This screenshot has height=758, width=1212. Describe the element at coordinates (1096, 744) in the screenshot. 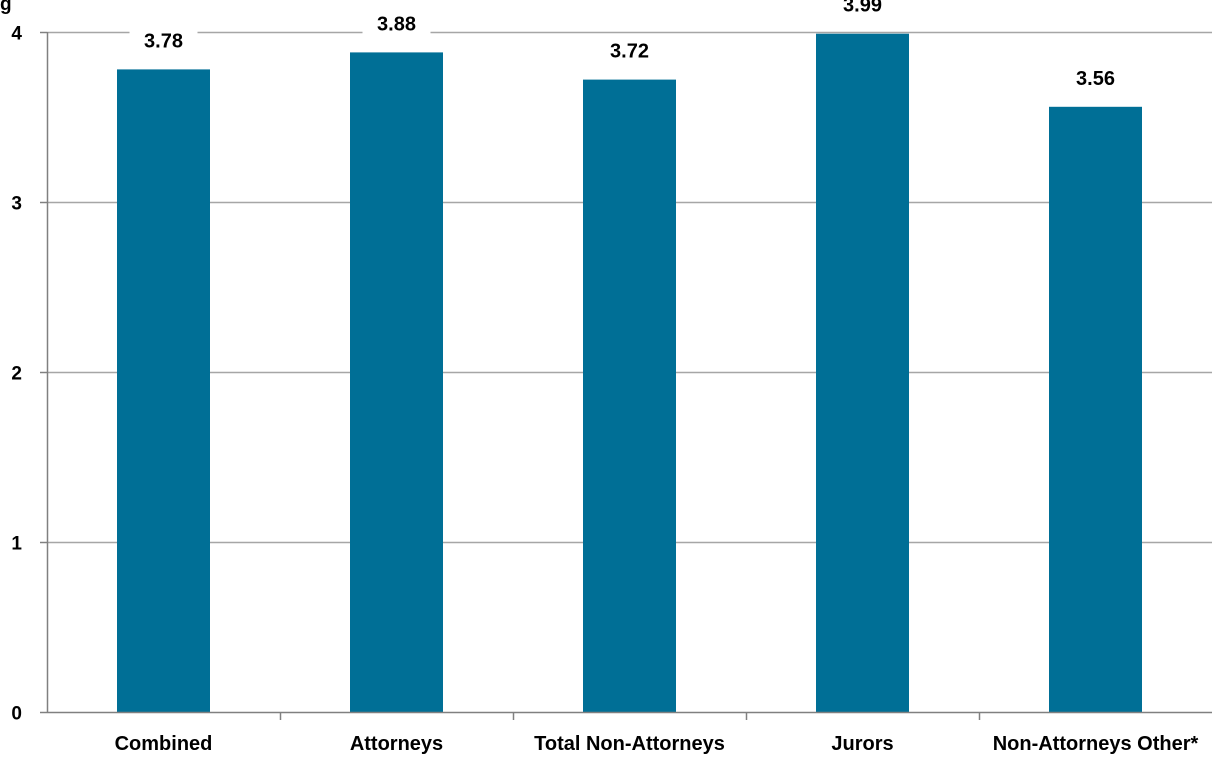

I see `x-tick-label: Non-Attorneys Other*` at that location.